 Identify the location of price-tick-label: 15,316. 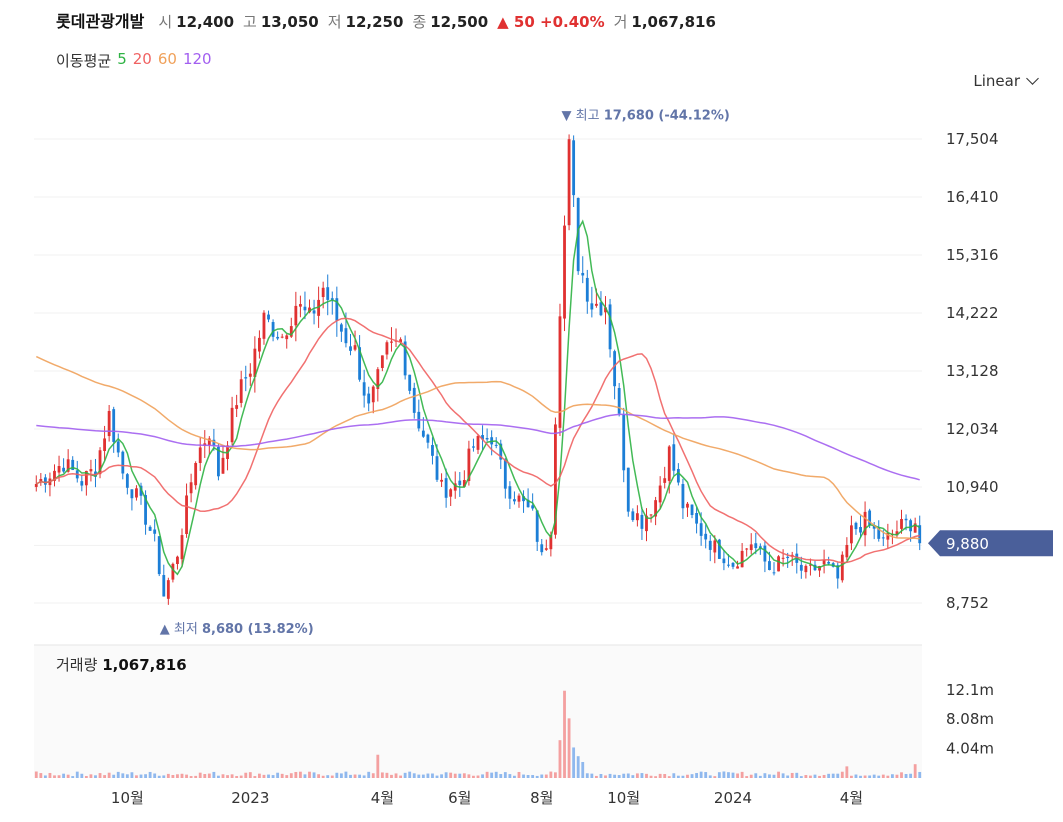
(972, 255).